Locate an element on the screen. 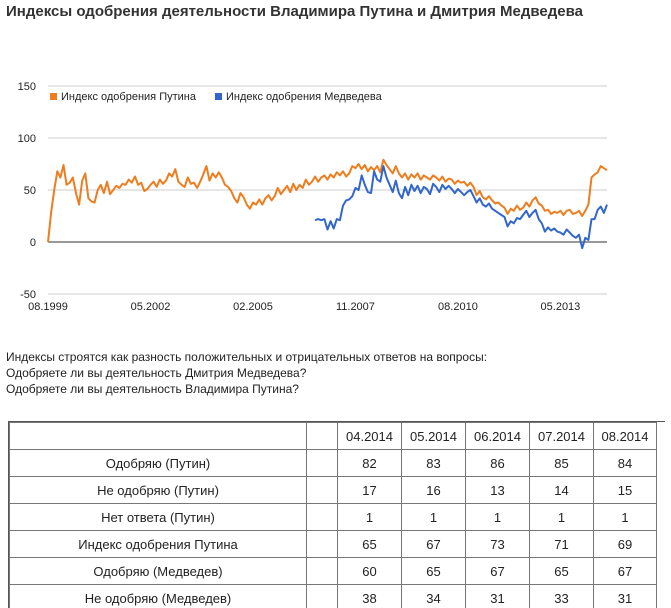 This screenshot has width=671, height=608. table-cell: 17 is located at coordinates (370, 490).